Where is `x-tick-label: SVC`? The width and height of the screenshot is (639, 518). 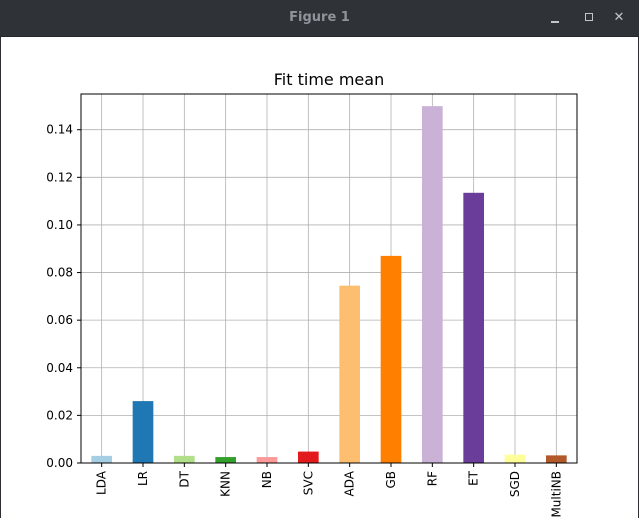
x-tick-label: SVC is located at coordinates (308, 483).